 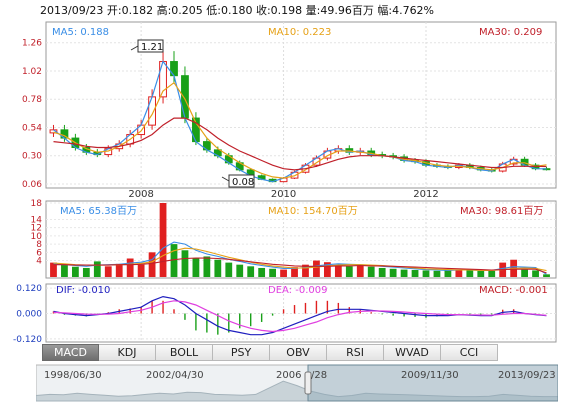 I want to click on tab-kdj: KDJ, so click(x=127, y=352).